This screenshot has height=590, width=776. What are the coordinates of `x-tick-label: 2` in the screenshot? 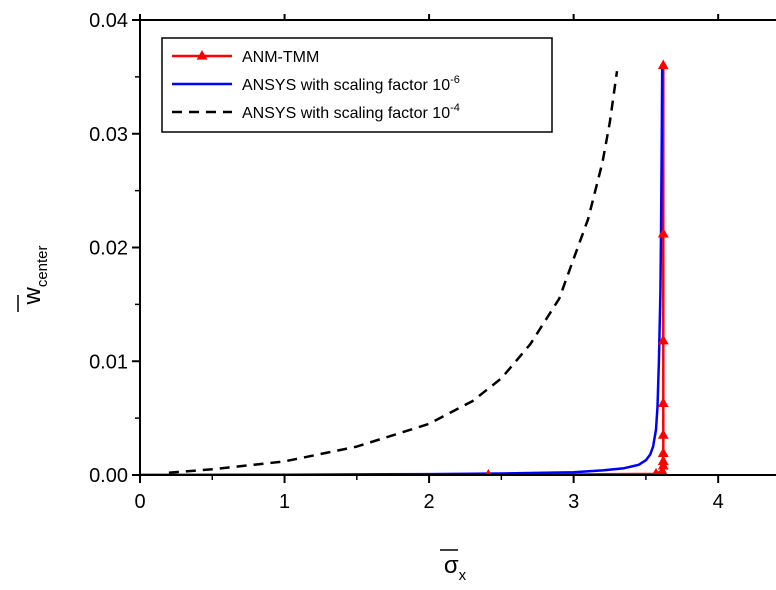 It's located at (429, 502).